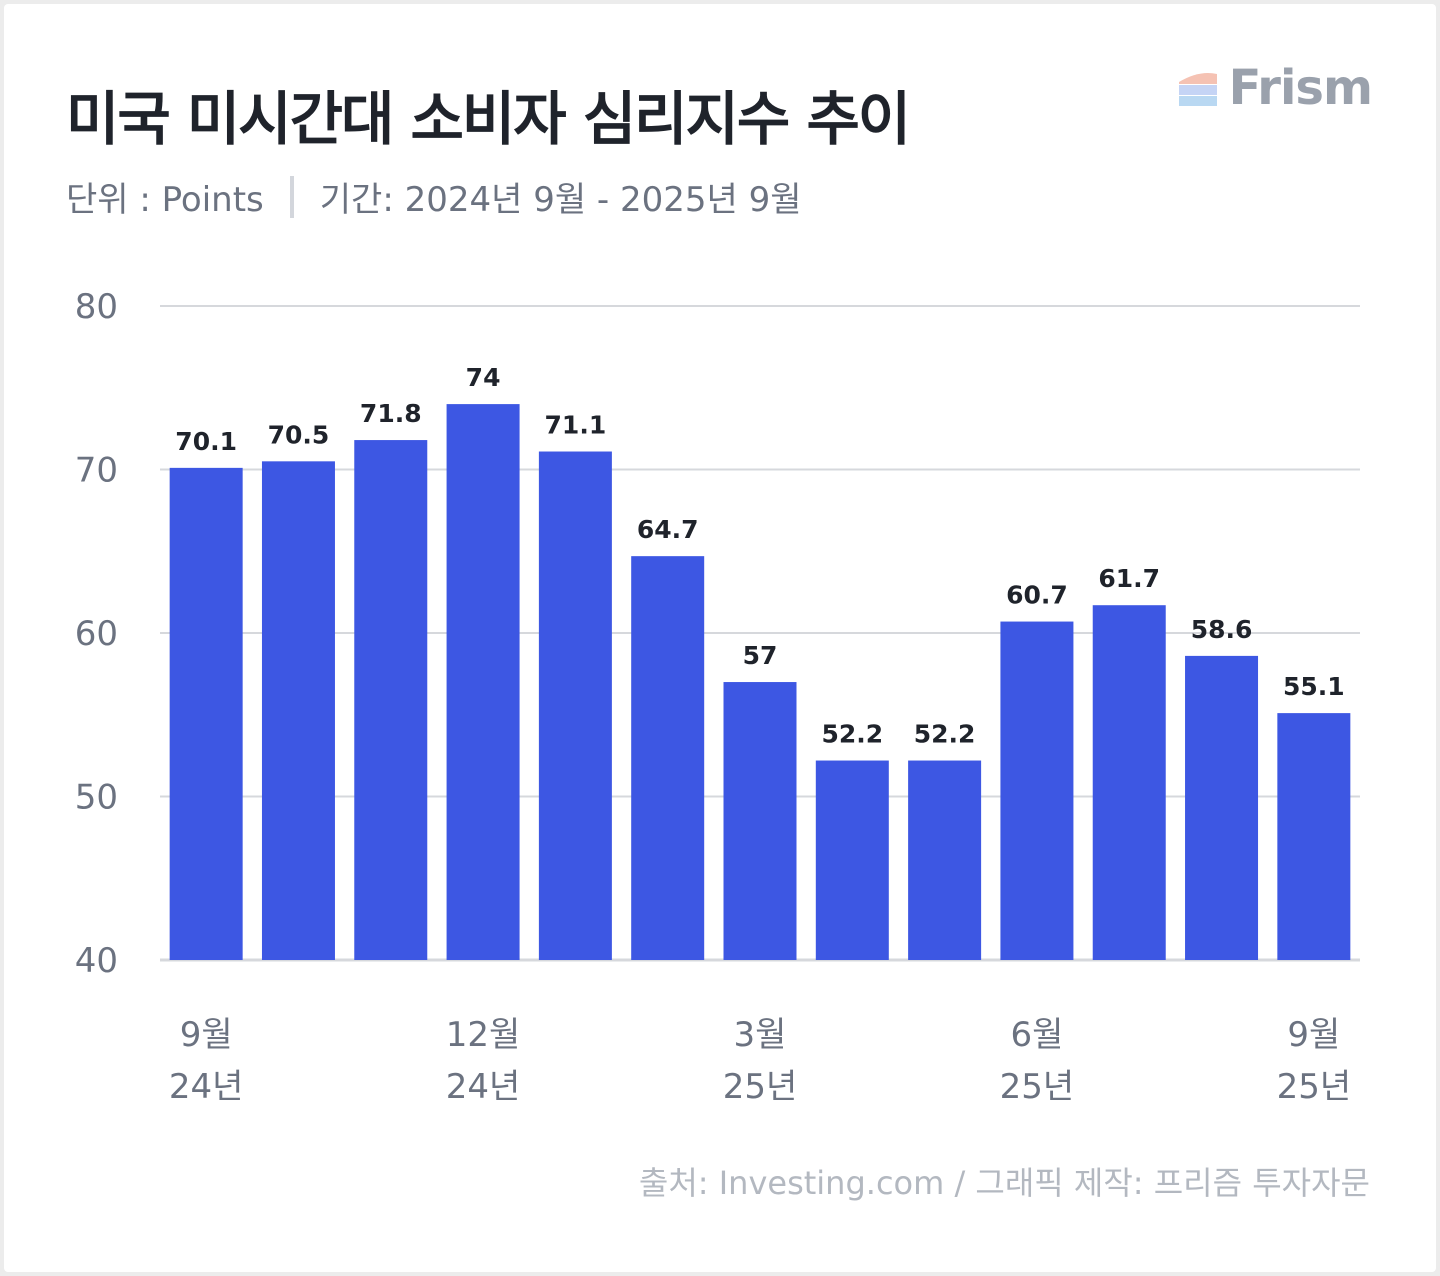 The image size is (1440, 1276). I want to click on period-label: 기간: 2024년 9월 - 2025년 9월, so click(560, 200).